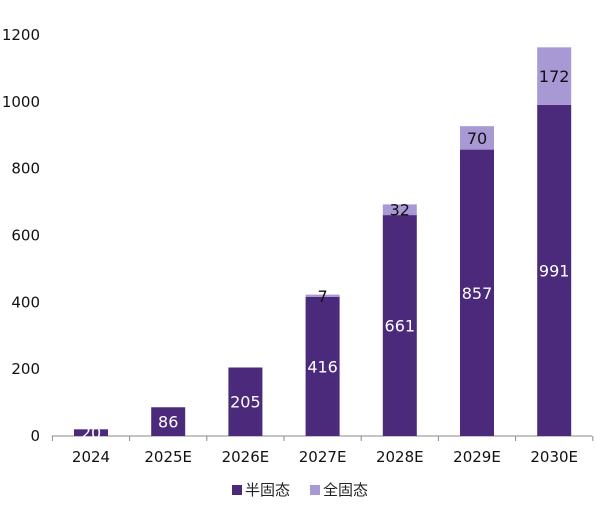 The width and height of the screenshot is (597, 511). I want to click on data-label: 86, so click(168, 422).